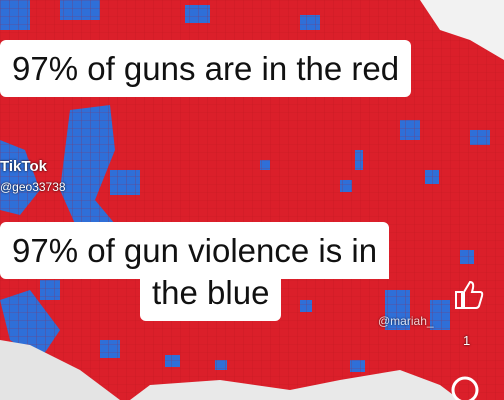  Describe the element at coordinates (467, 340) in the screenshot. I see `like-count: 1` at that location.